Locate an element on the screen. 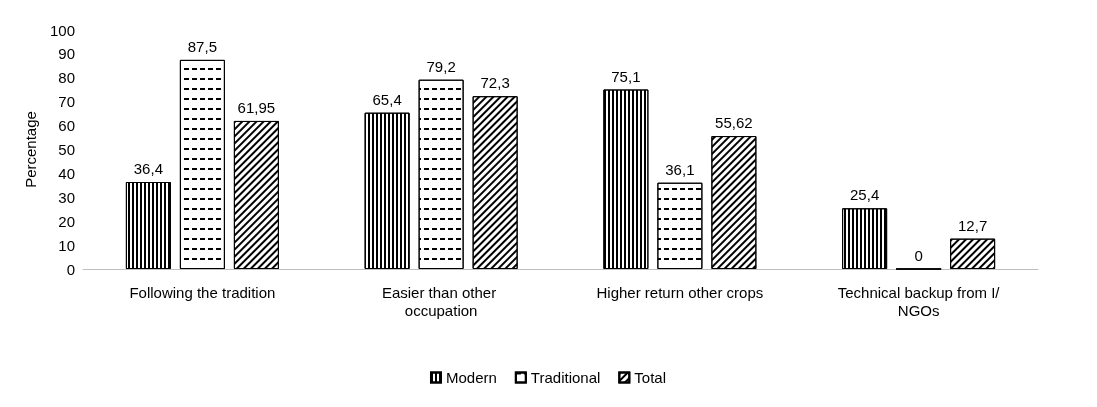 The height and width of the screenshot is (407, 1097). y-axis-title: Percentage is located at coordinates (30, 149).